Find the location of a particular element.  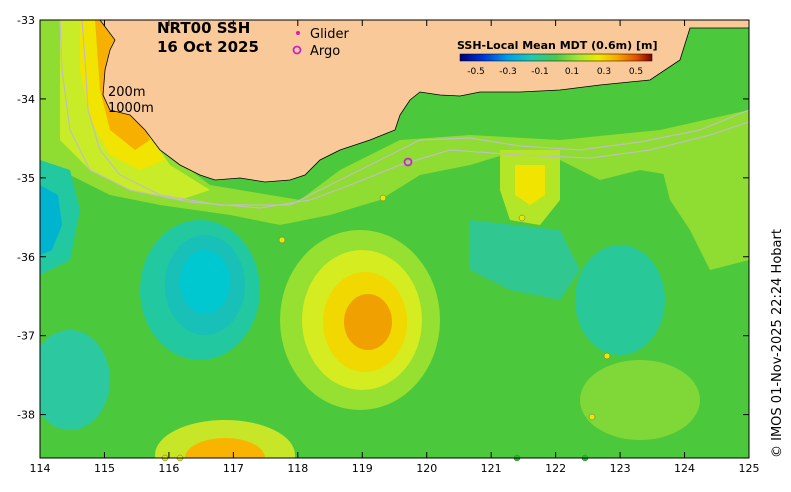

x-tick-label: 120 is located at coordinates (426, 468).